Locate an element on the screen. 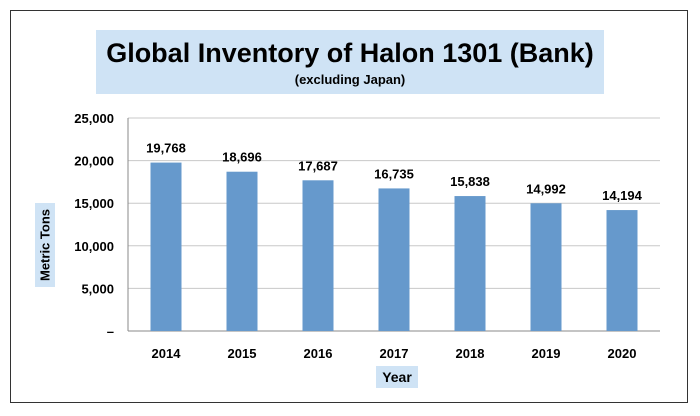 The width and height of the screenshot is (700, 416). data-label: 14,992 is located at coordinates (546, 188).